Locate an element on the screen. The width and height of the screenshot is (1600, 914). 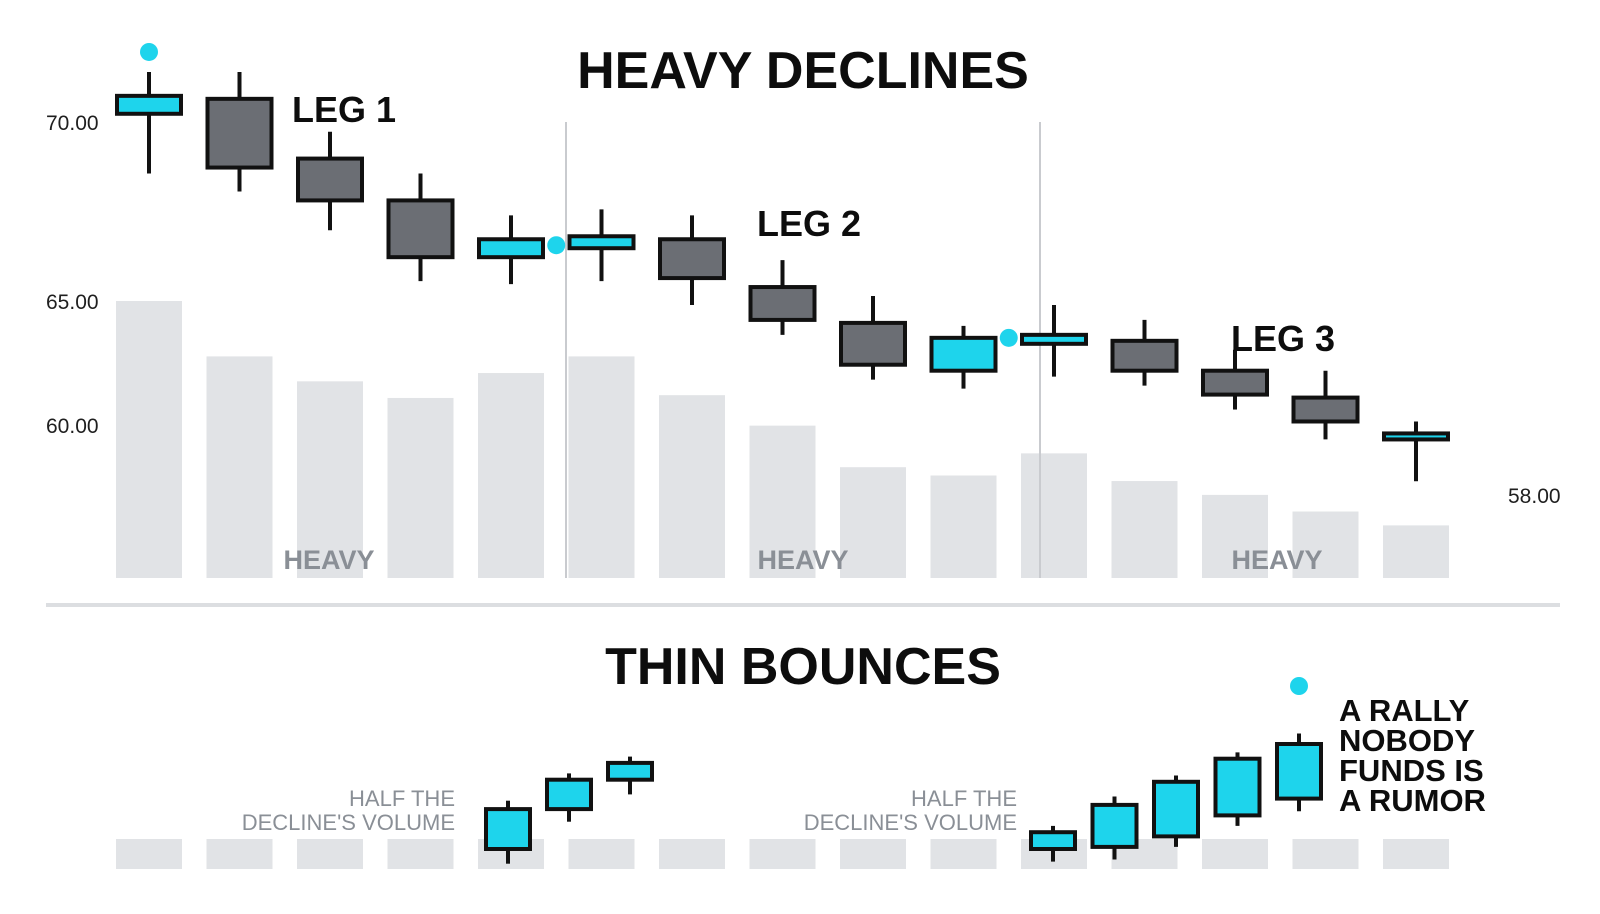
bottom-chart-title: THIN BOUNCES is located at coordinates (803, 667).